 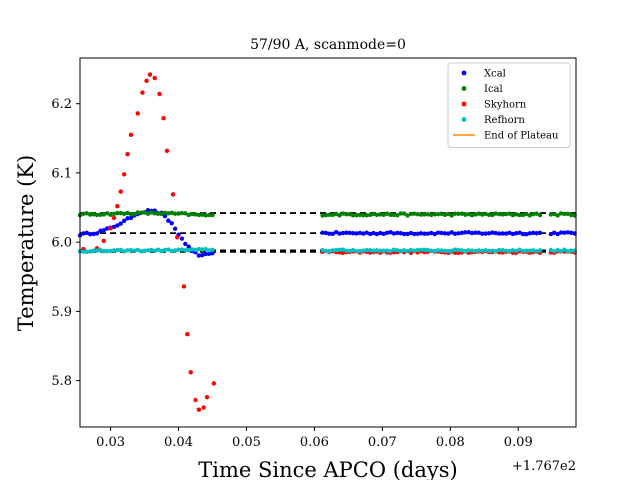 I want to click on x-tick-label: 0.04, so click(x=178, y=442).